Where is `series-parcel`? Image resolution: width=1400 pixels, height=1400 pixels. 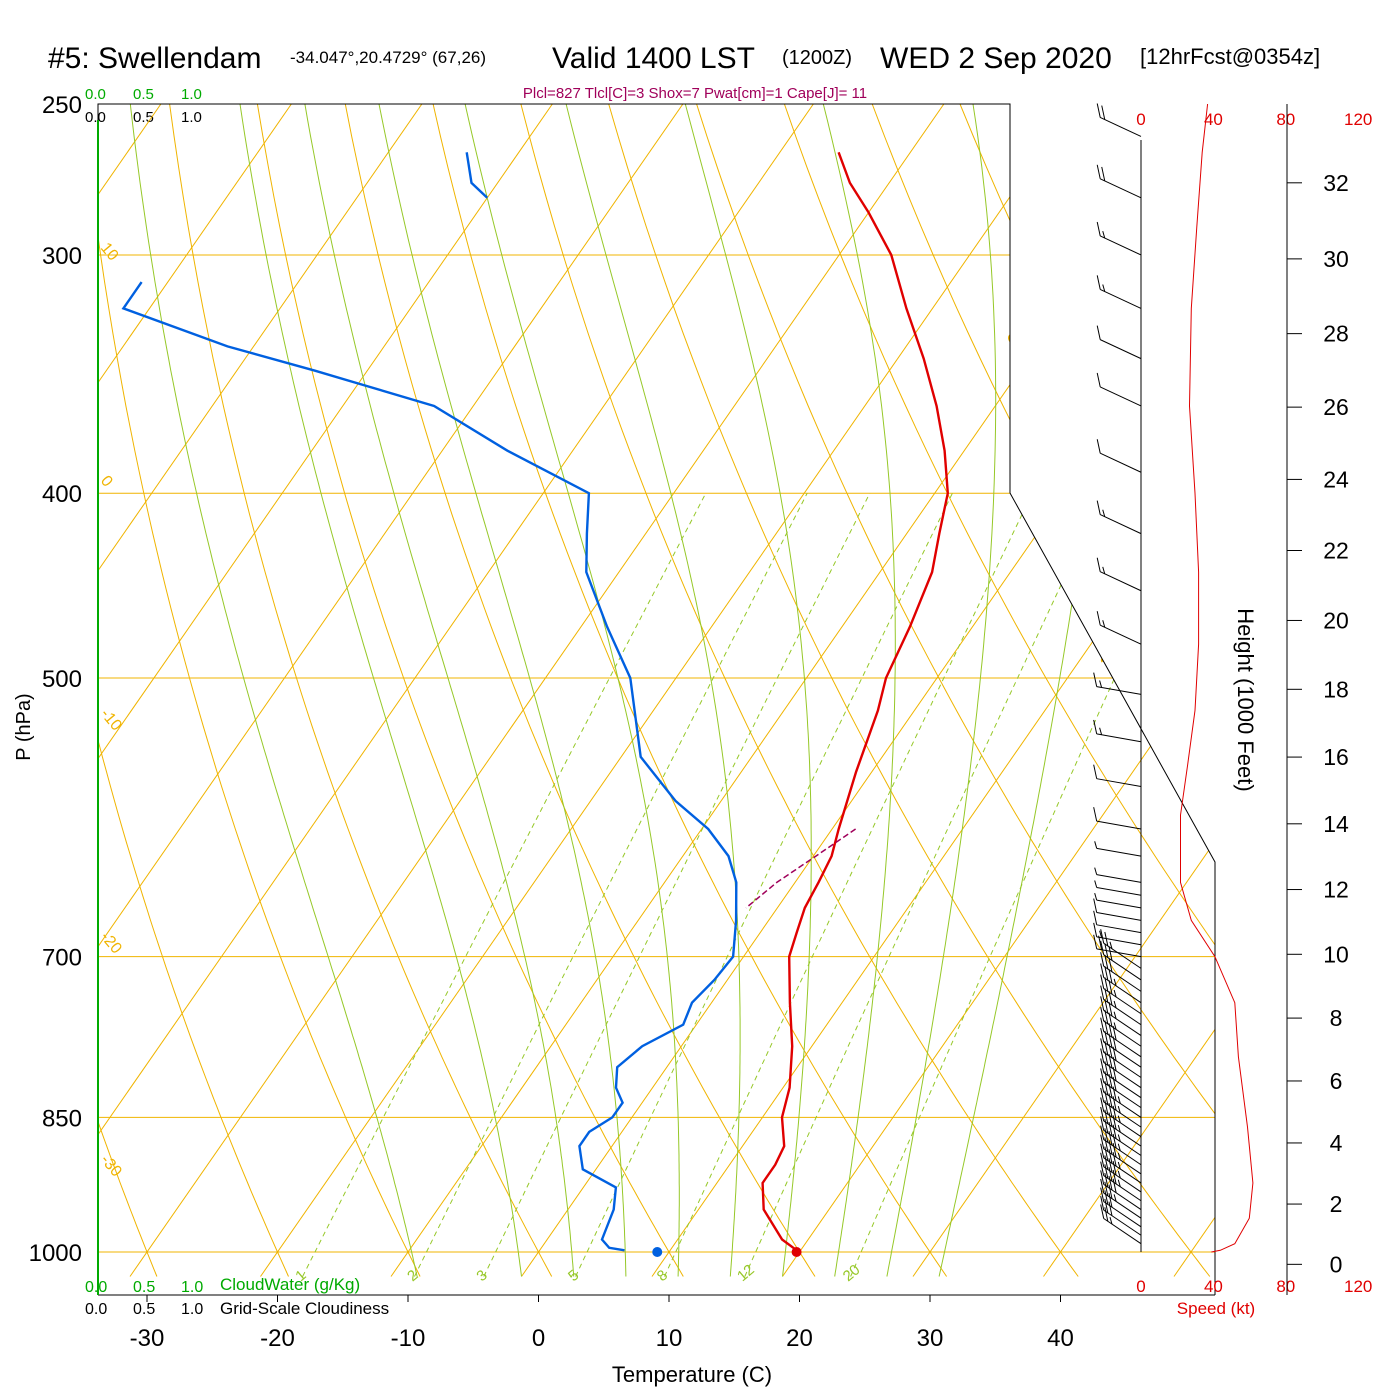
series-parcel is located at coordinates (801, 868).